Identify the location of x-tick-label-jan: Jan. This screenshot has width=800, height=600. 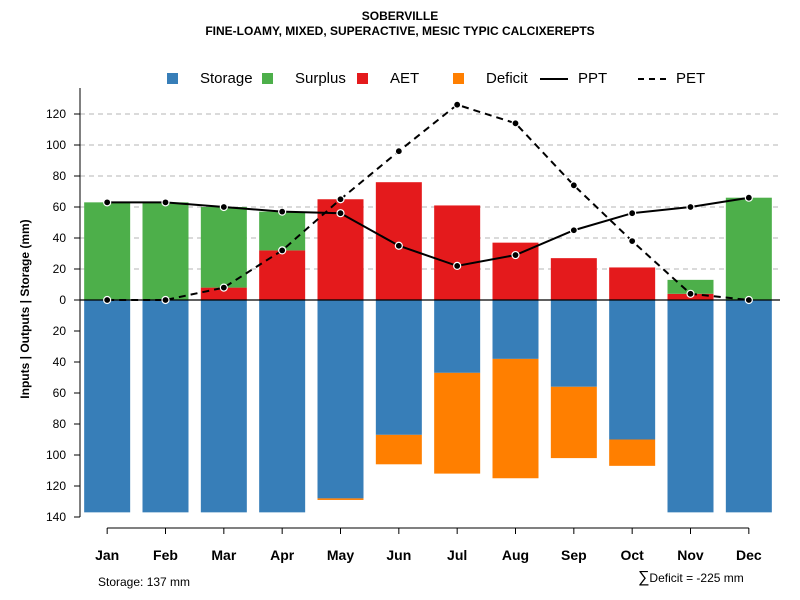
(107, 555).